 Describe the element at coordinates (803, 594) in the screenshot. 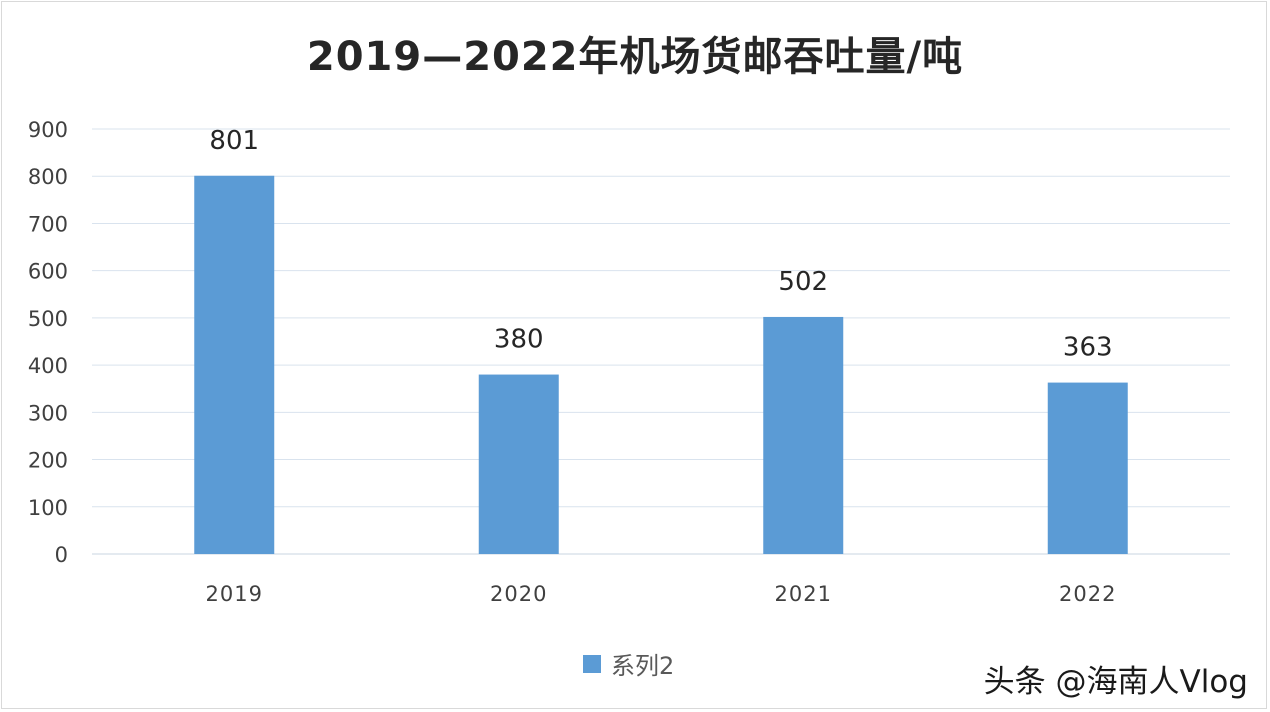

I see `x-tick-label: 2021` at that location.